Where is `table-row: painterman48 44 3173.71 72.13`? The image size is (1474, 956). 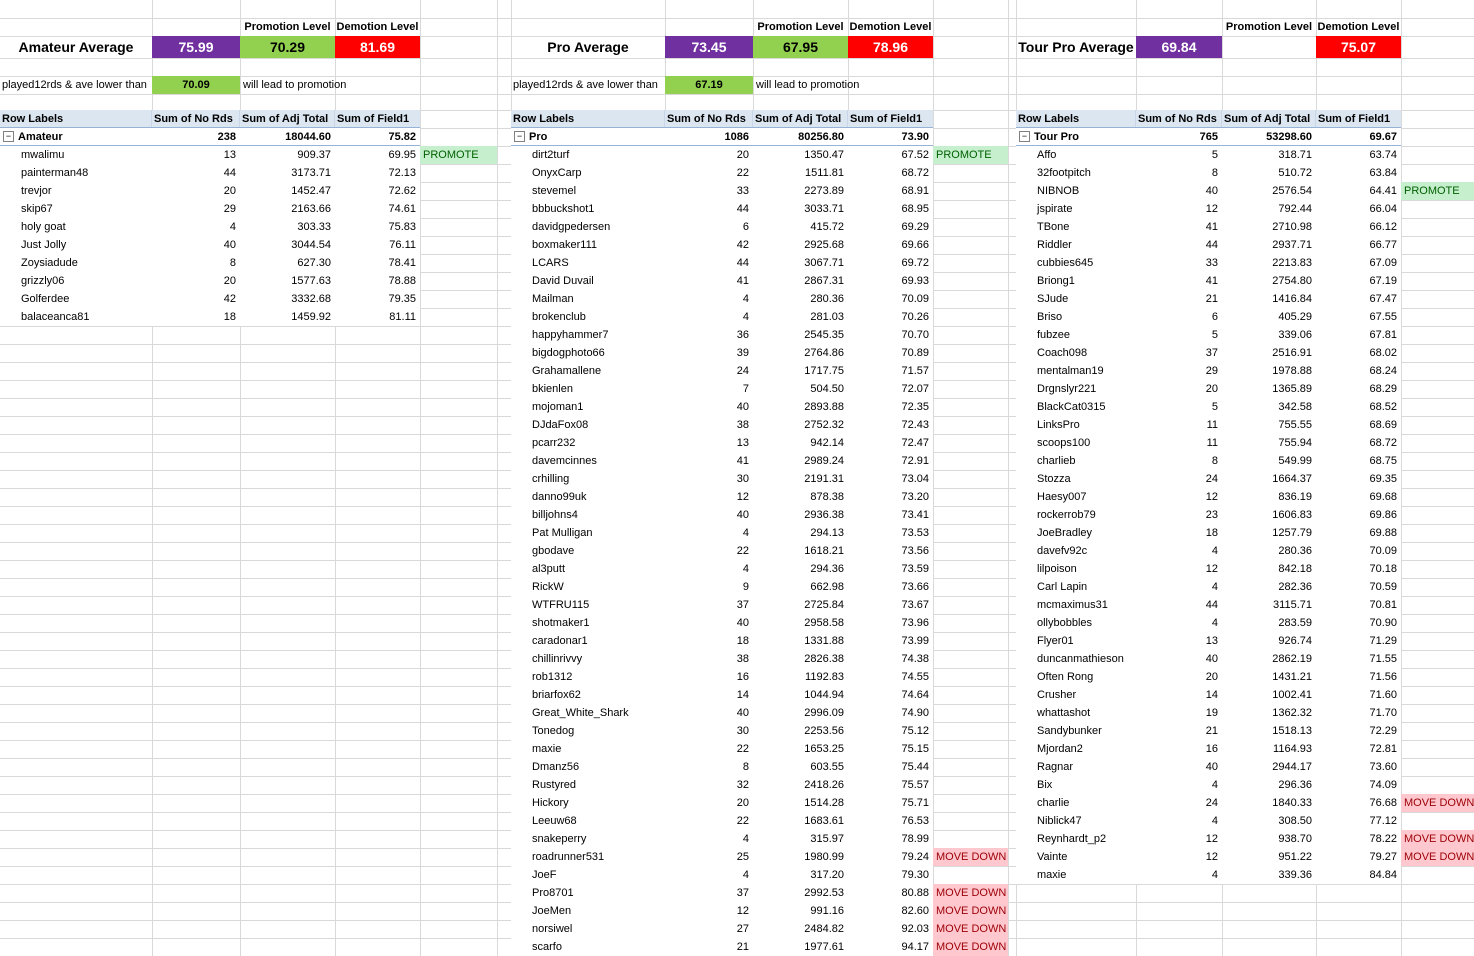 table-row: painterman48 44 3173.71 72.13 is located at coordinates (210, 173).